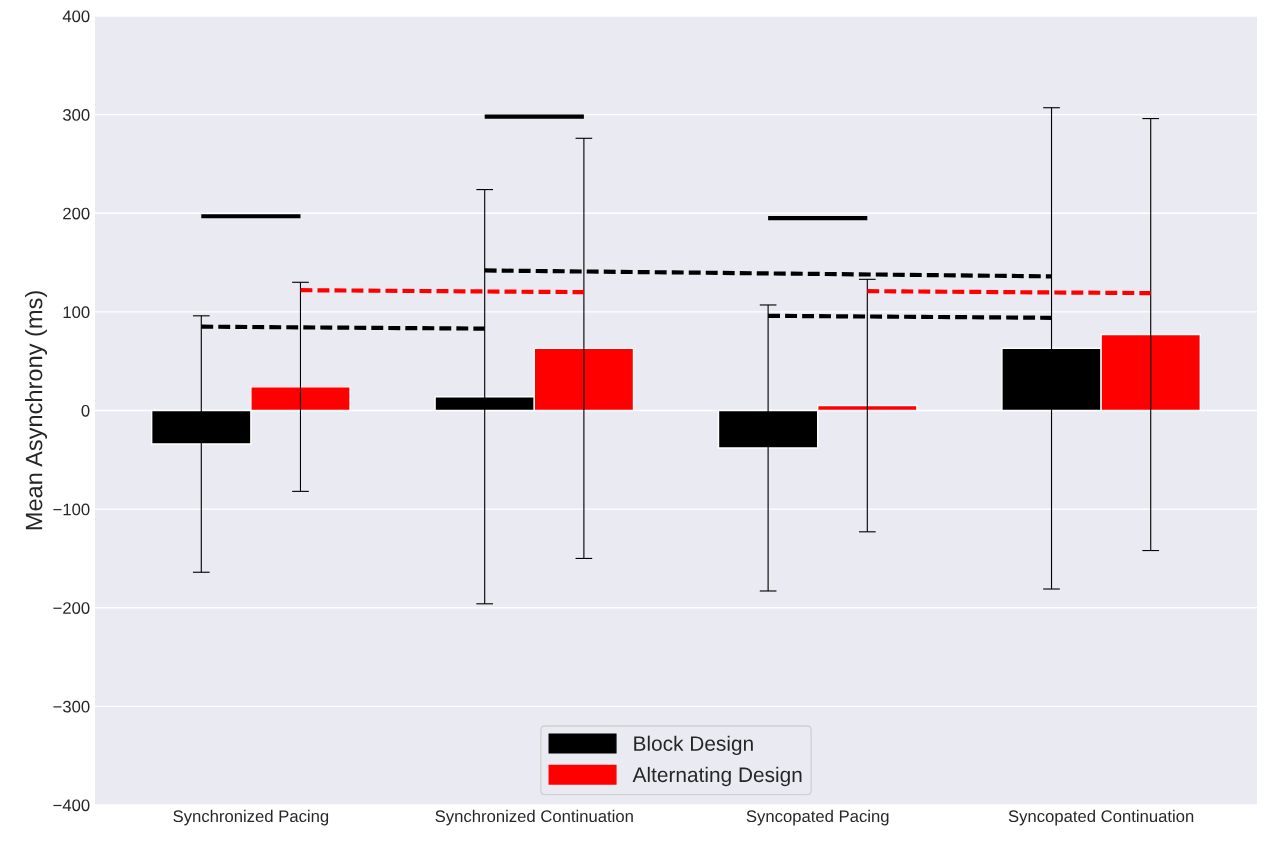 The height and width of the screenshot is (841, 1267). I want to click on legend-label: Alternating Design, so click(717, 776).